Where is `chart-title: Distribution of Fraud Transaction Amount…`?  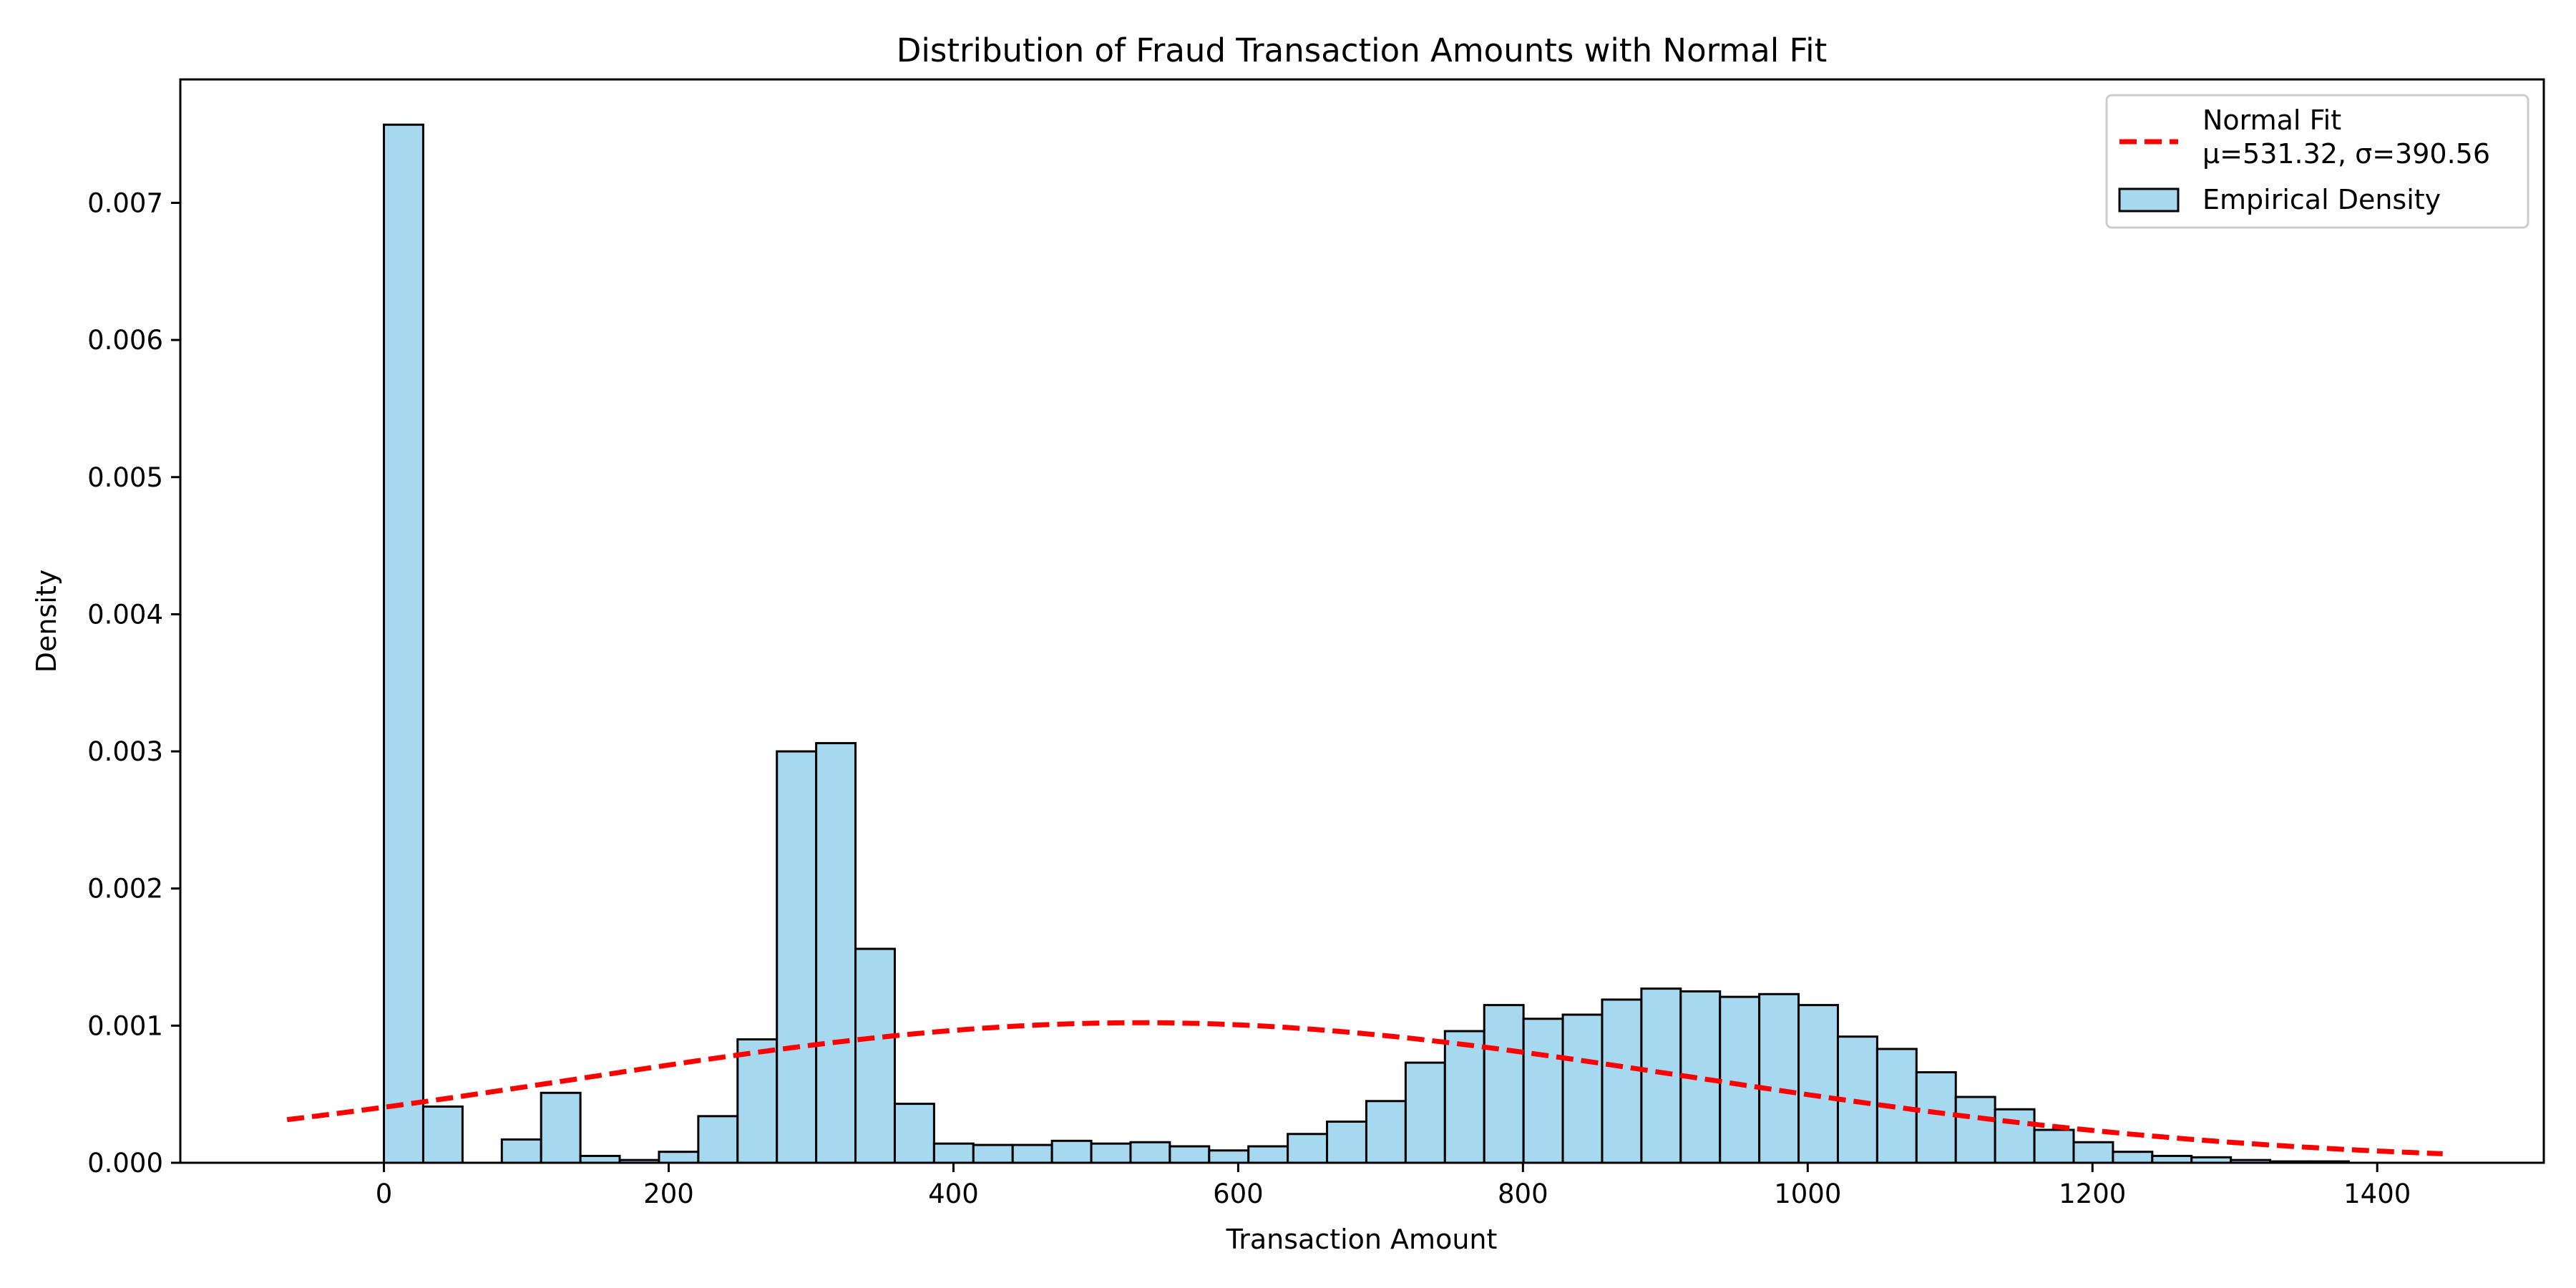 chart-title: Distribution of Fraud Transaction Amount… is located at coordinates (1362, 50).